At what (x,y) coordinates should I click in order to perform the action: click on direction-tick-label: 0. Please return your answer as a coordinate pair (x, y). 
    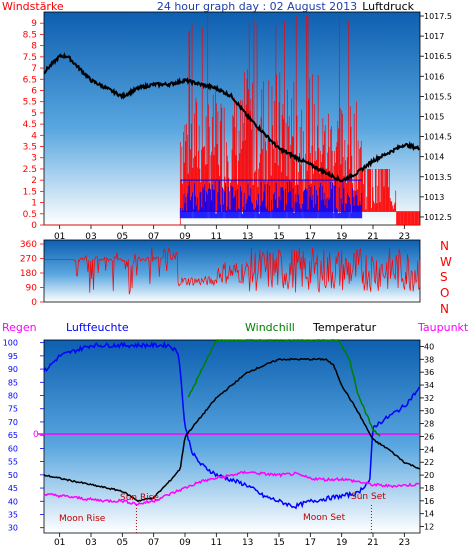
    Looking at the image, I should click on (34, 303).